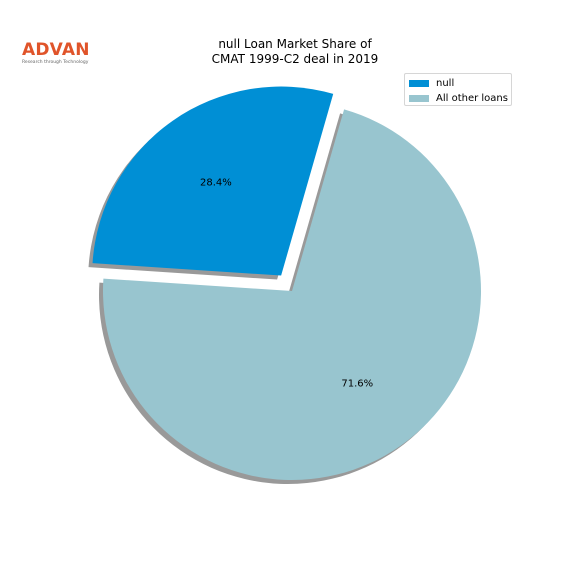  What do you see at coordinates (458, 89) in the screenshot?
I see `chart-legend: null All other loans` at bounding box center [458, 89].